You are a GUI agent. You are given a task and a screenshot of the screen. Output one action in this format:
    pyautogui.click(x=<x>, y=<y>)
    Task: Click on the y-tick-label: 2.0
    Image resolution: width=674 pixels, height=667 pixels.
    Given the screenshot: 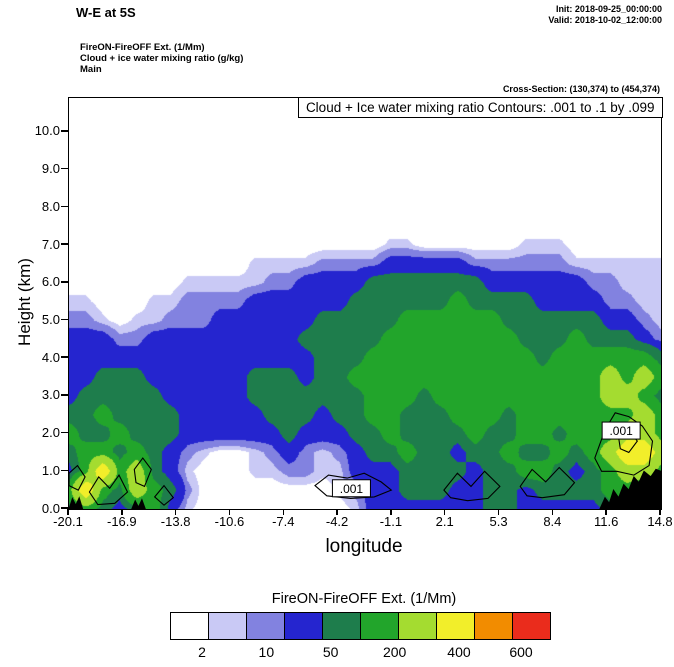 What is the action you would take?
    pyautogui.click(x=50, y=433)
    